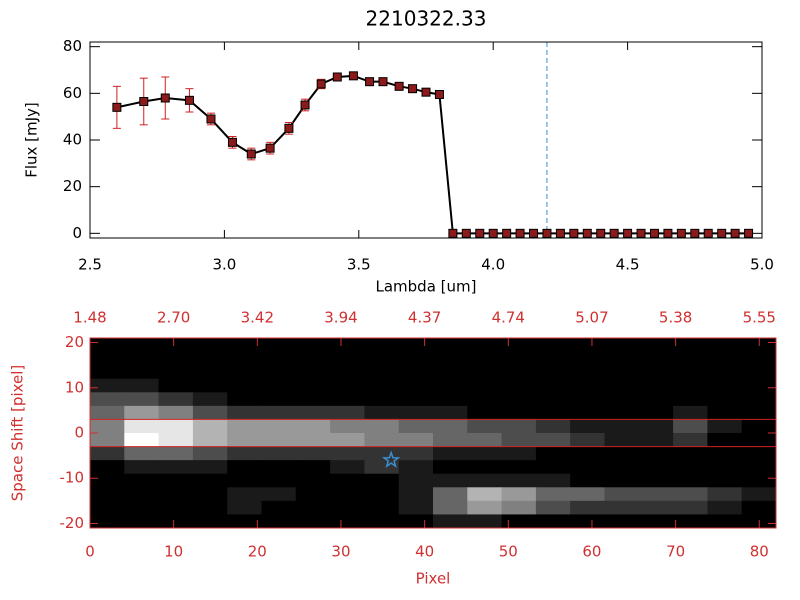  Describe the element at coordinates (173, 318) in the screenshot. I see `x2-tick-label: 2.70` at that location.